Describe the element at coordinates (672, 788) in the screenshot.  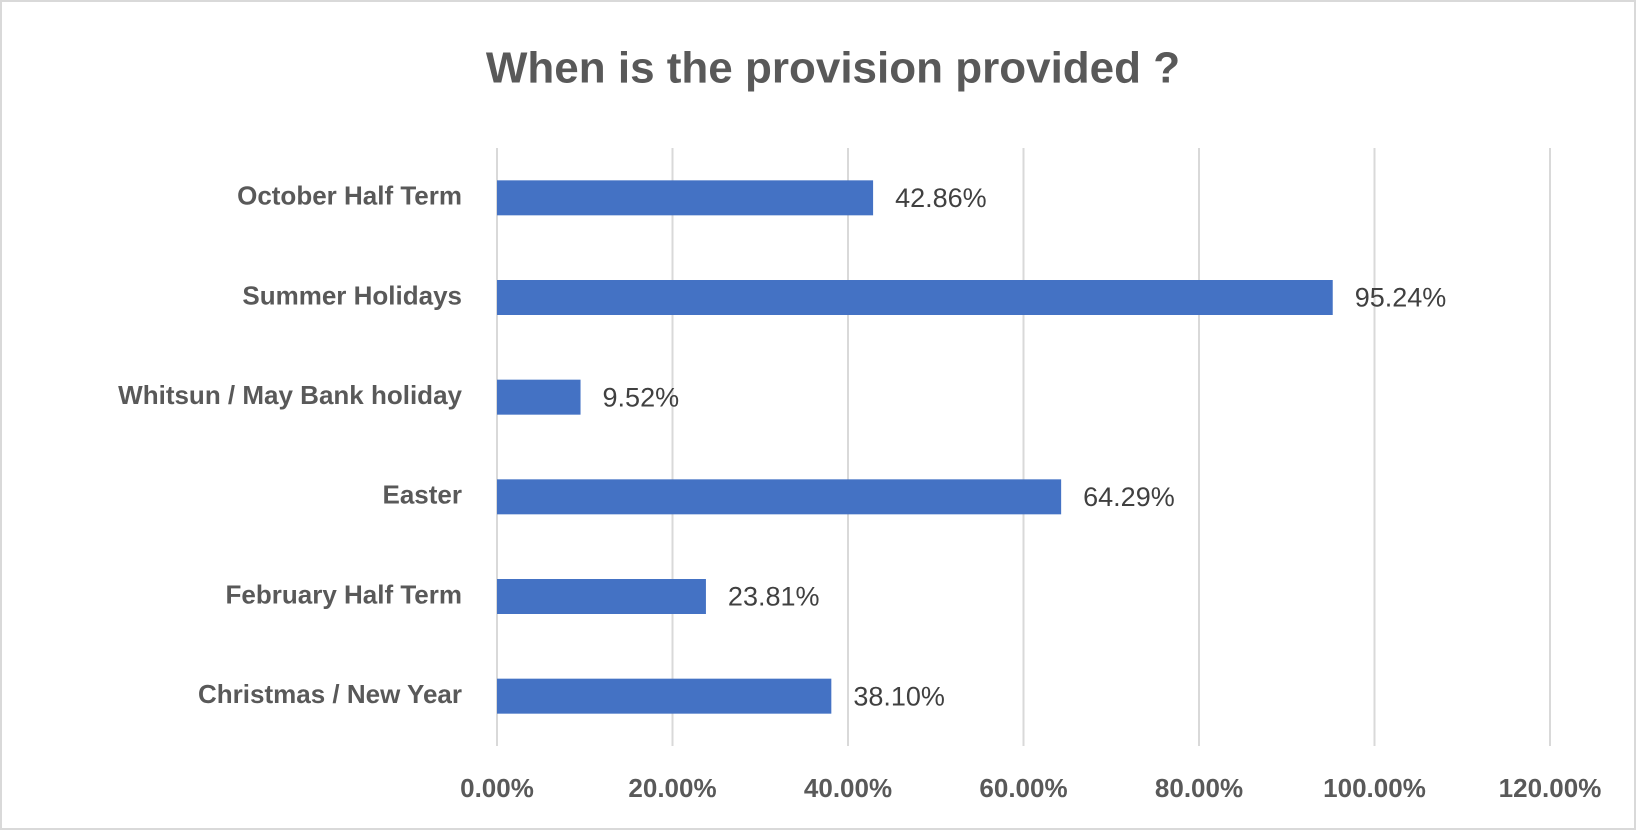
I see `x-tick-label: 20.00%` at that location.